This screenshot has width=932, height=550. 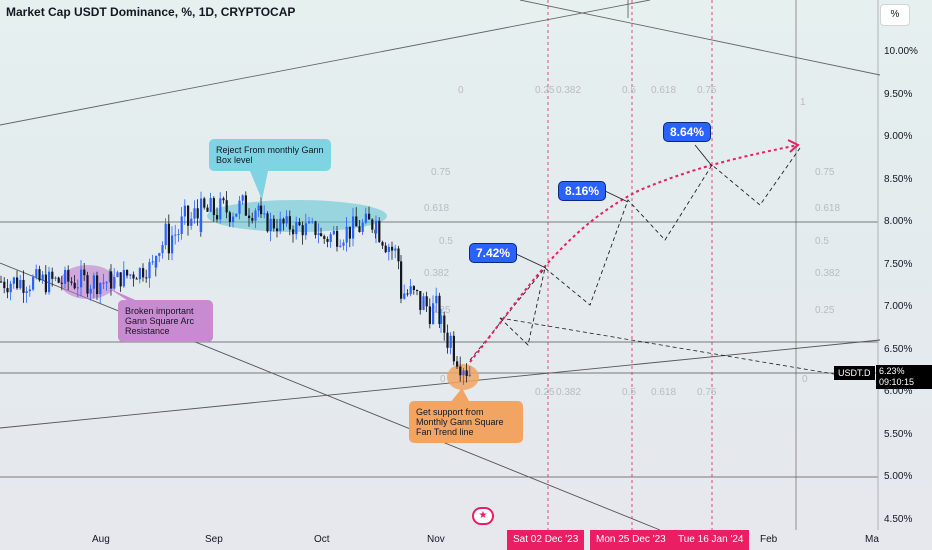 I want to click on us-flag-event-icon: ★, so click(x=483, y=516).